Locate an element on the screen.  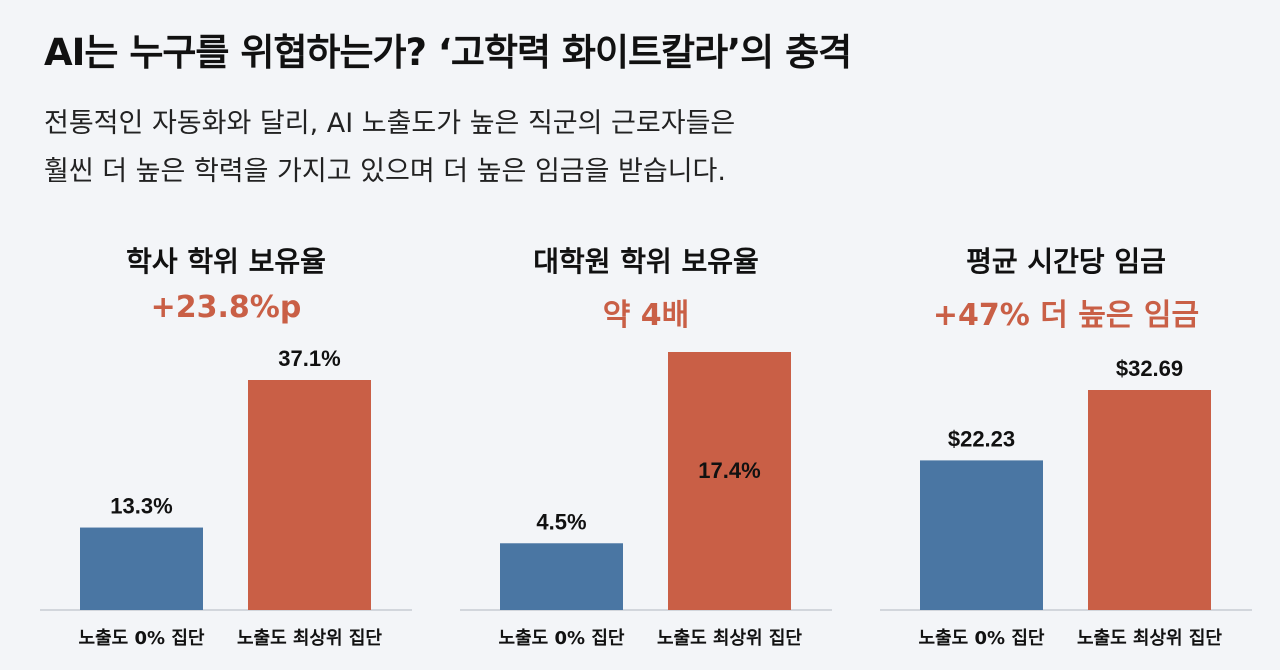
bar-chart-graduate: 4.5% 노출도 0% 집단 17.4% 노출도 최상위 집단 is located at coordinates (646, 500).